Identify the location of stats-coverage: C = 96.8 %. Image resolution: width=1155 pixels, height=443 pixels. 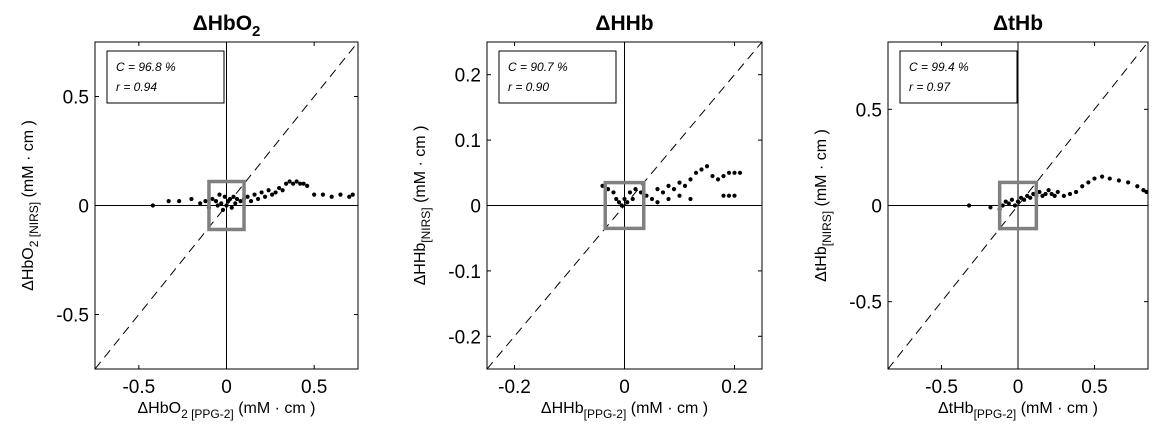
(146, 67).